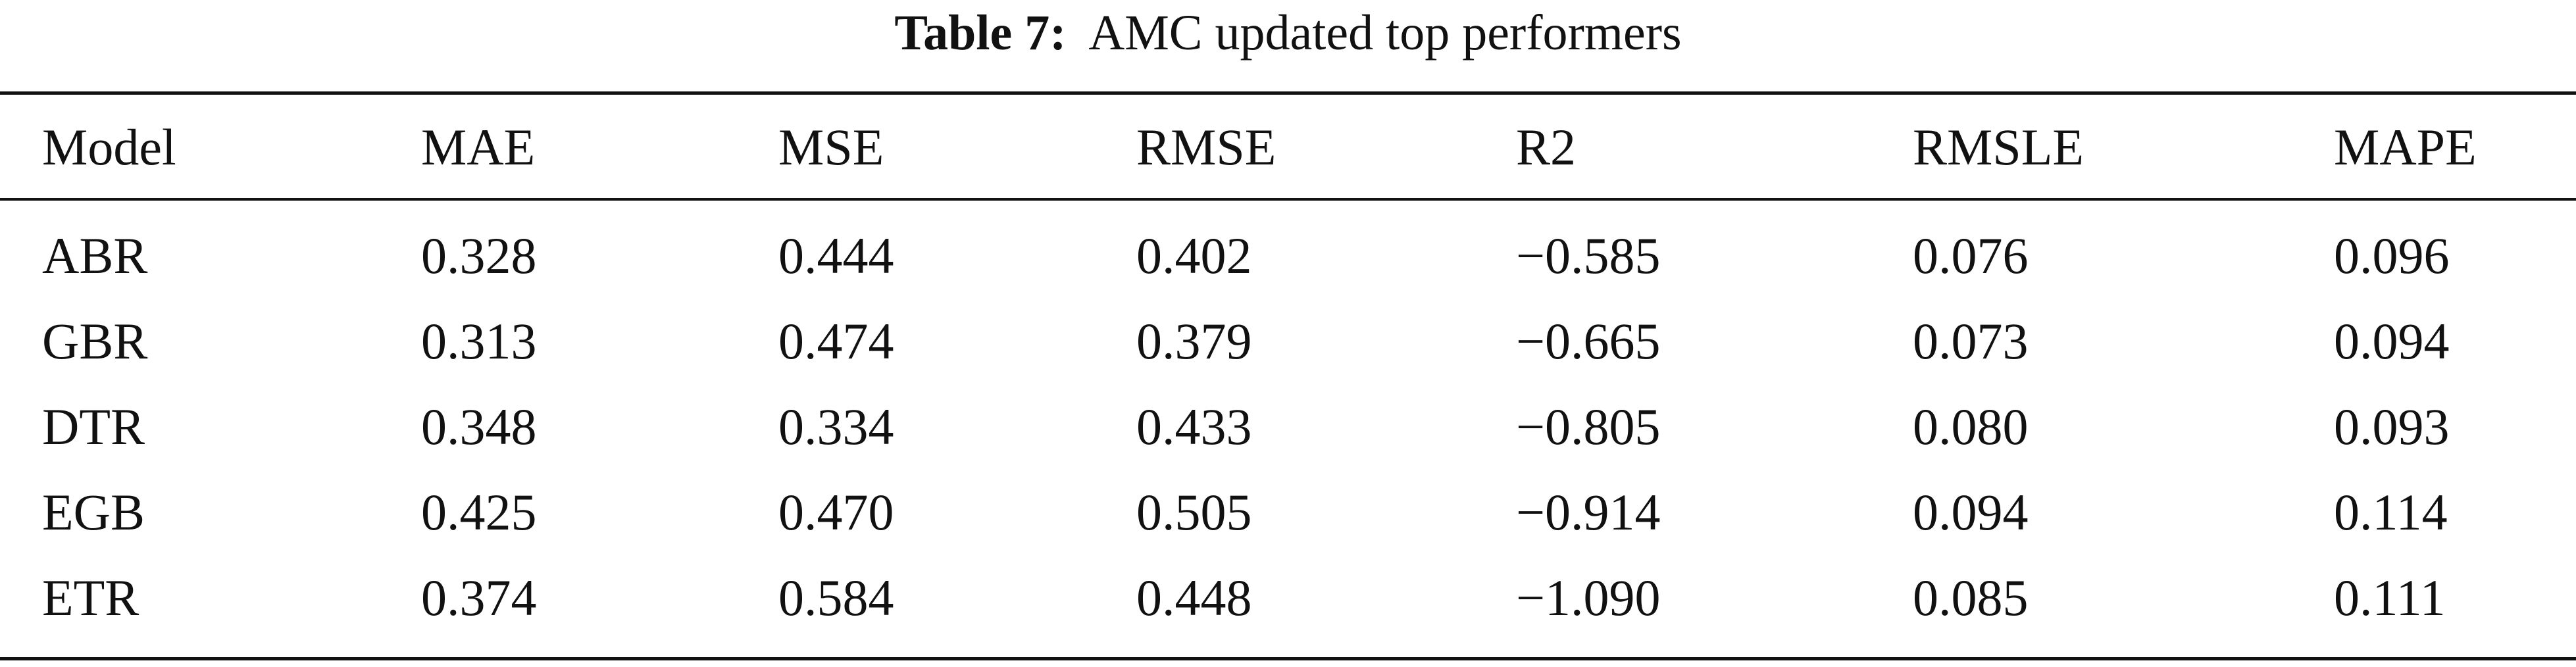 The image size is (2576, 667). I want to click on column-header-model: Model, so click(109, 147).